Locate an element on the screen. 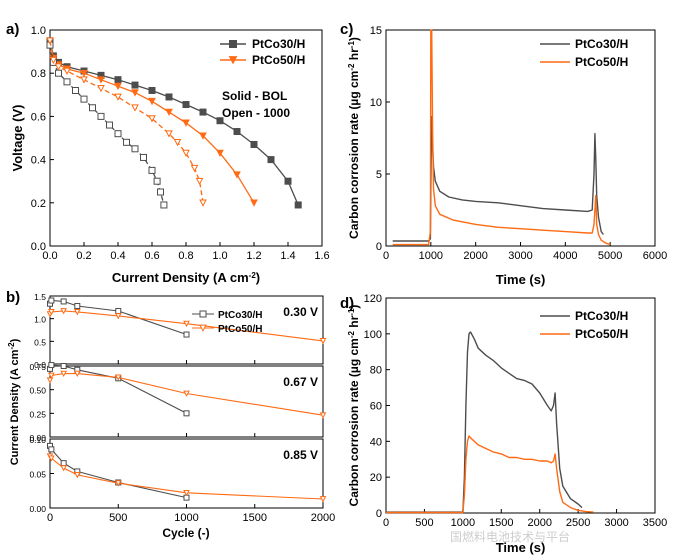 The image size is (673, 557). panel-a-ylabel: Voltage (V) is located at coordinates (17, 138).